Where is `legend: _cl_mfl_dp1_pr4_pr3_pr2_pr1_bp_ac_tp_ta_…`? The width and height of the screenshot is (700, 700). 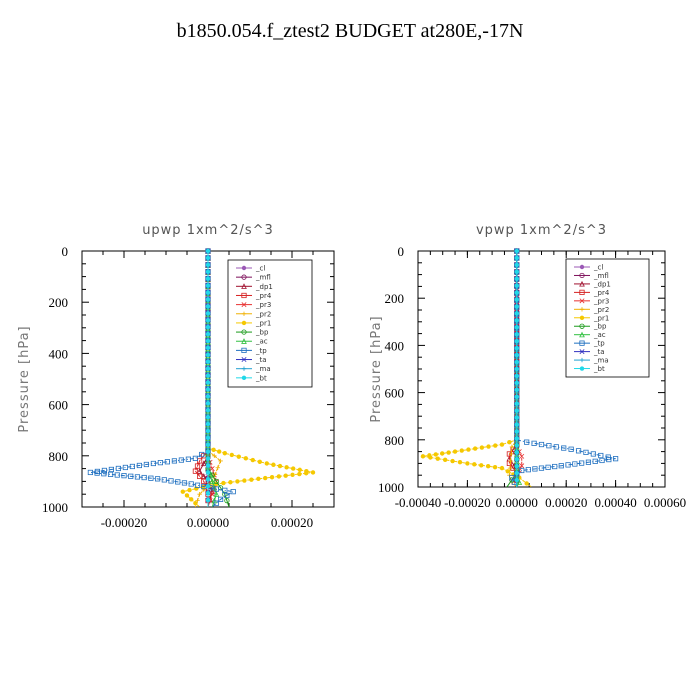
legend: _cl_mfl_dp1_pr4_pr3_pr2_pr1_bp_ac_tp_ta_… is located at coordinates (270, 323).